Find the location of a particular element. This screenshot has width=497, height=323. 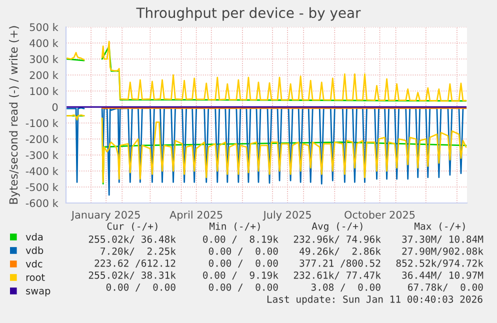

y-tick-label: -600 k is located at coordinates (42, 203).